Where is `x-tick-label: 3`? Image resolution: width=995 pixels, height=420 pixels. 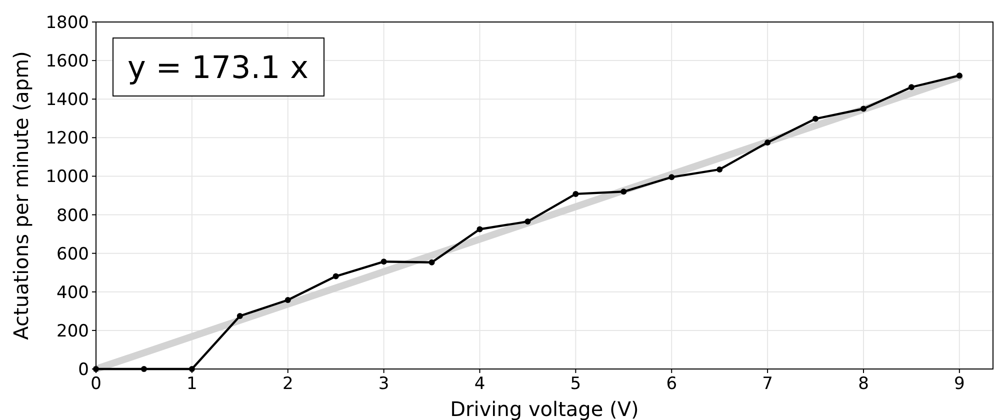 x-tick-label: 3 is located at coordinates (384, 384).